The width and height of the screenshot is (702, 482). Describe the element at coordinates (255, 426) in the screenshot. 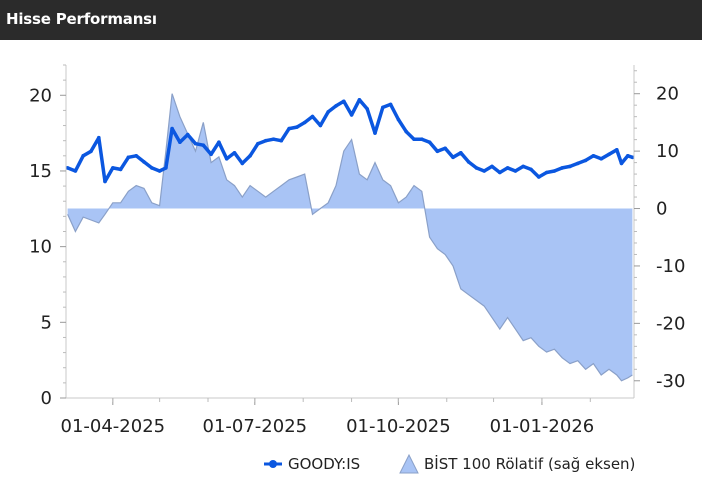

I see `x-tick-label: 01-07-2025` at that location.